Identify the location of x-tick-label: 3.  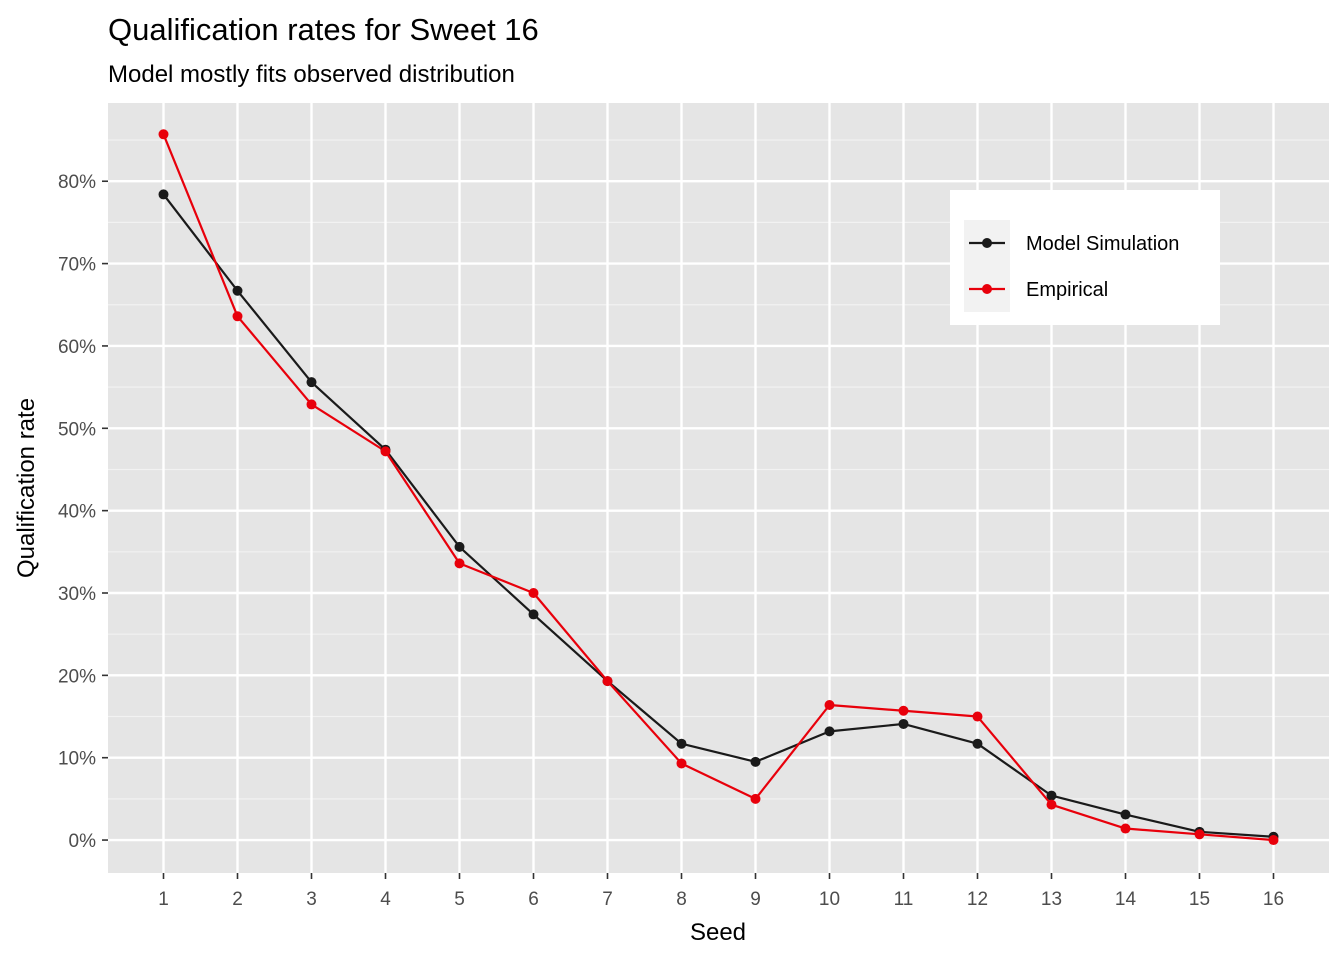
(311, 899).